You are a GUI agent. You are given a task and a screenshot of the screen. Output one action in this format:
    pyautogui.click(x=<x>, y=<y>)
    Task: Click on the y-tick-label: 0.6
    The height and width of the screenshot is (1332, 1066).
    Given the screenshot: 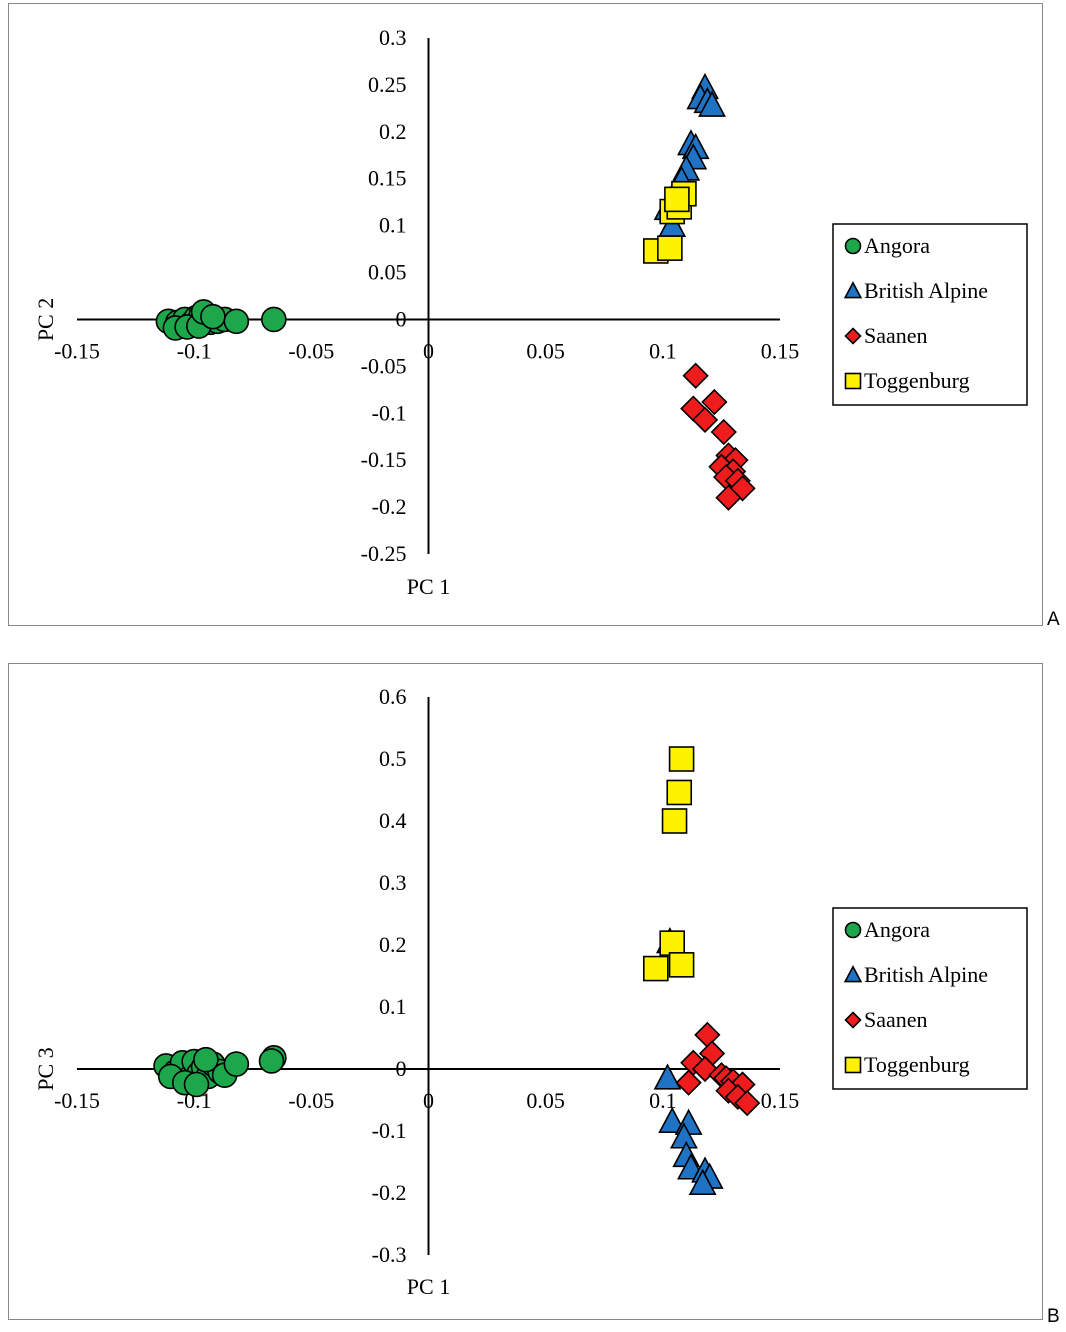 What is the action you would take?
    pyautogui.click(x=393, y=696)
    